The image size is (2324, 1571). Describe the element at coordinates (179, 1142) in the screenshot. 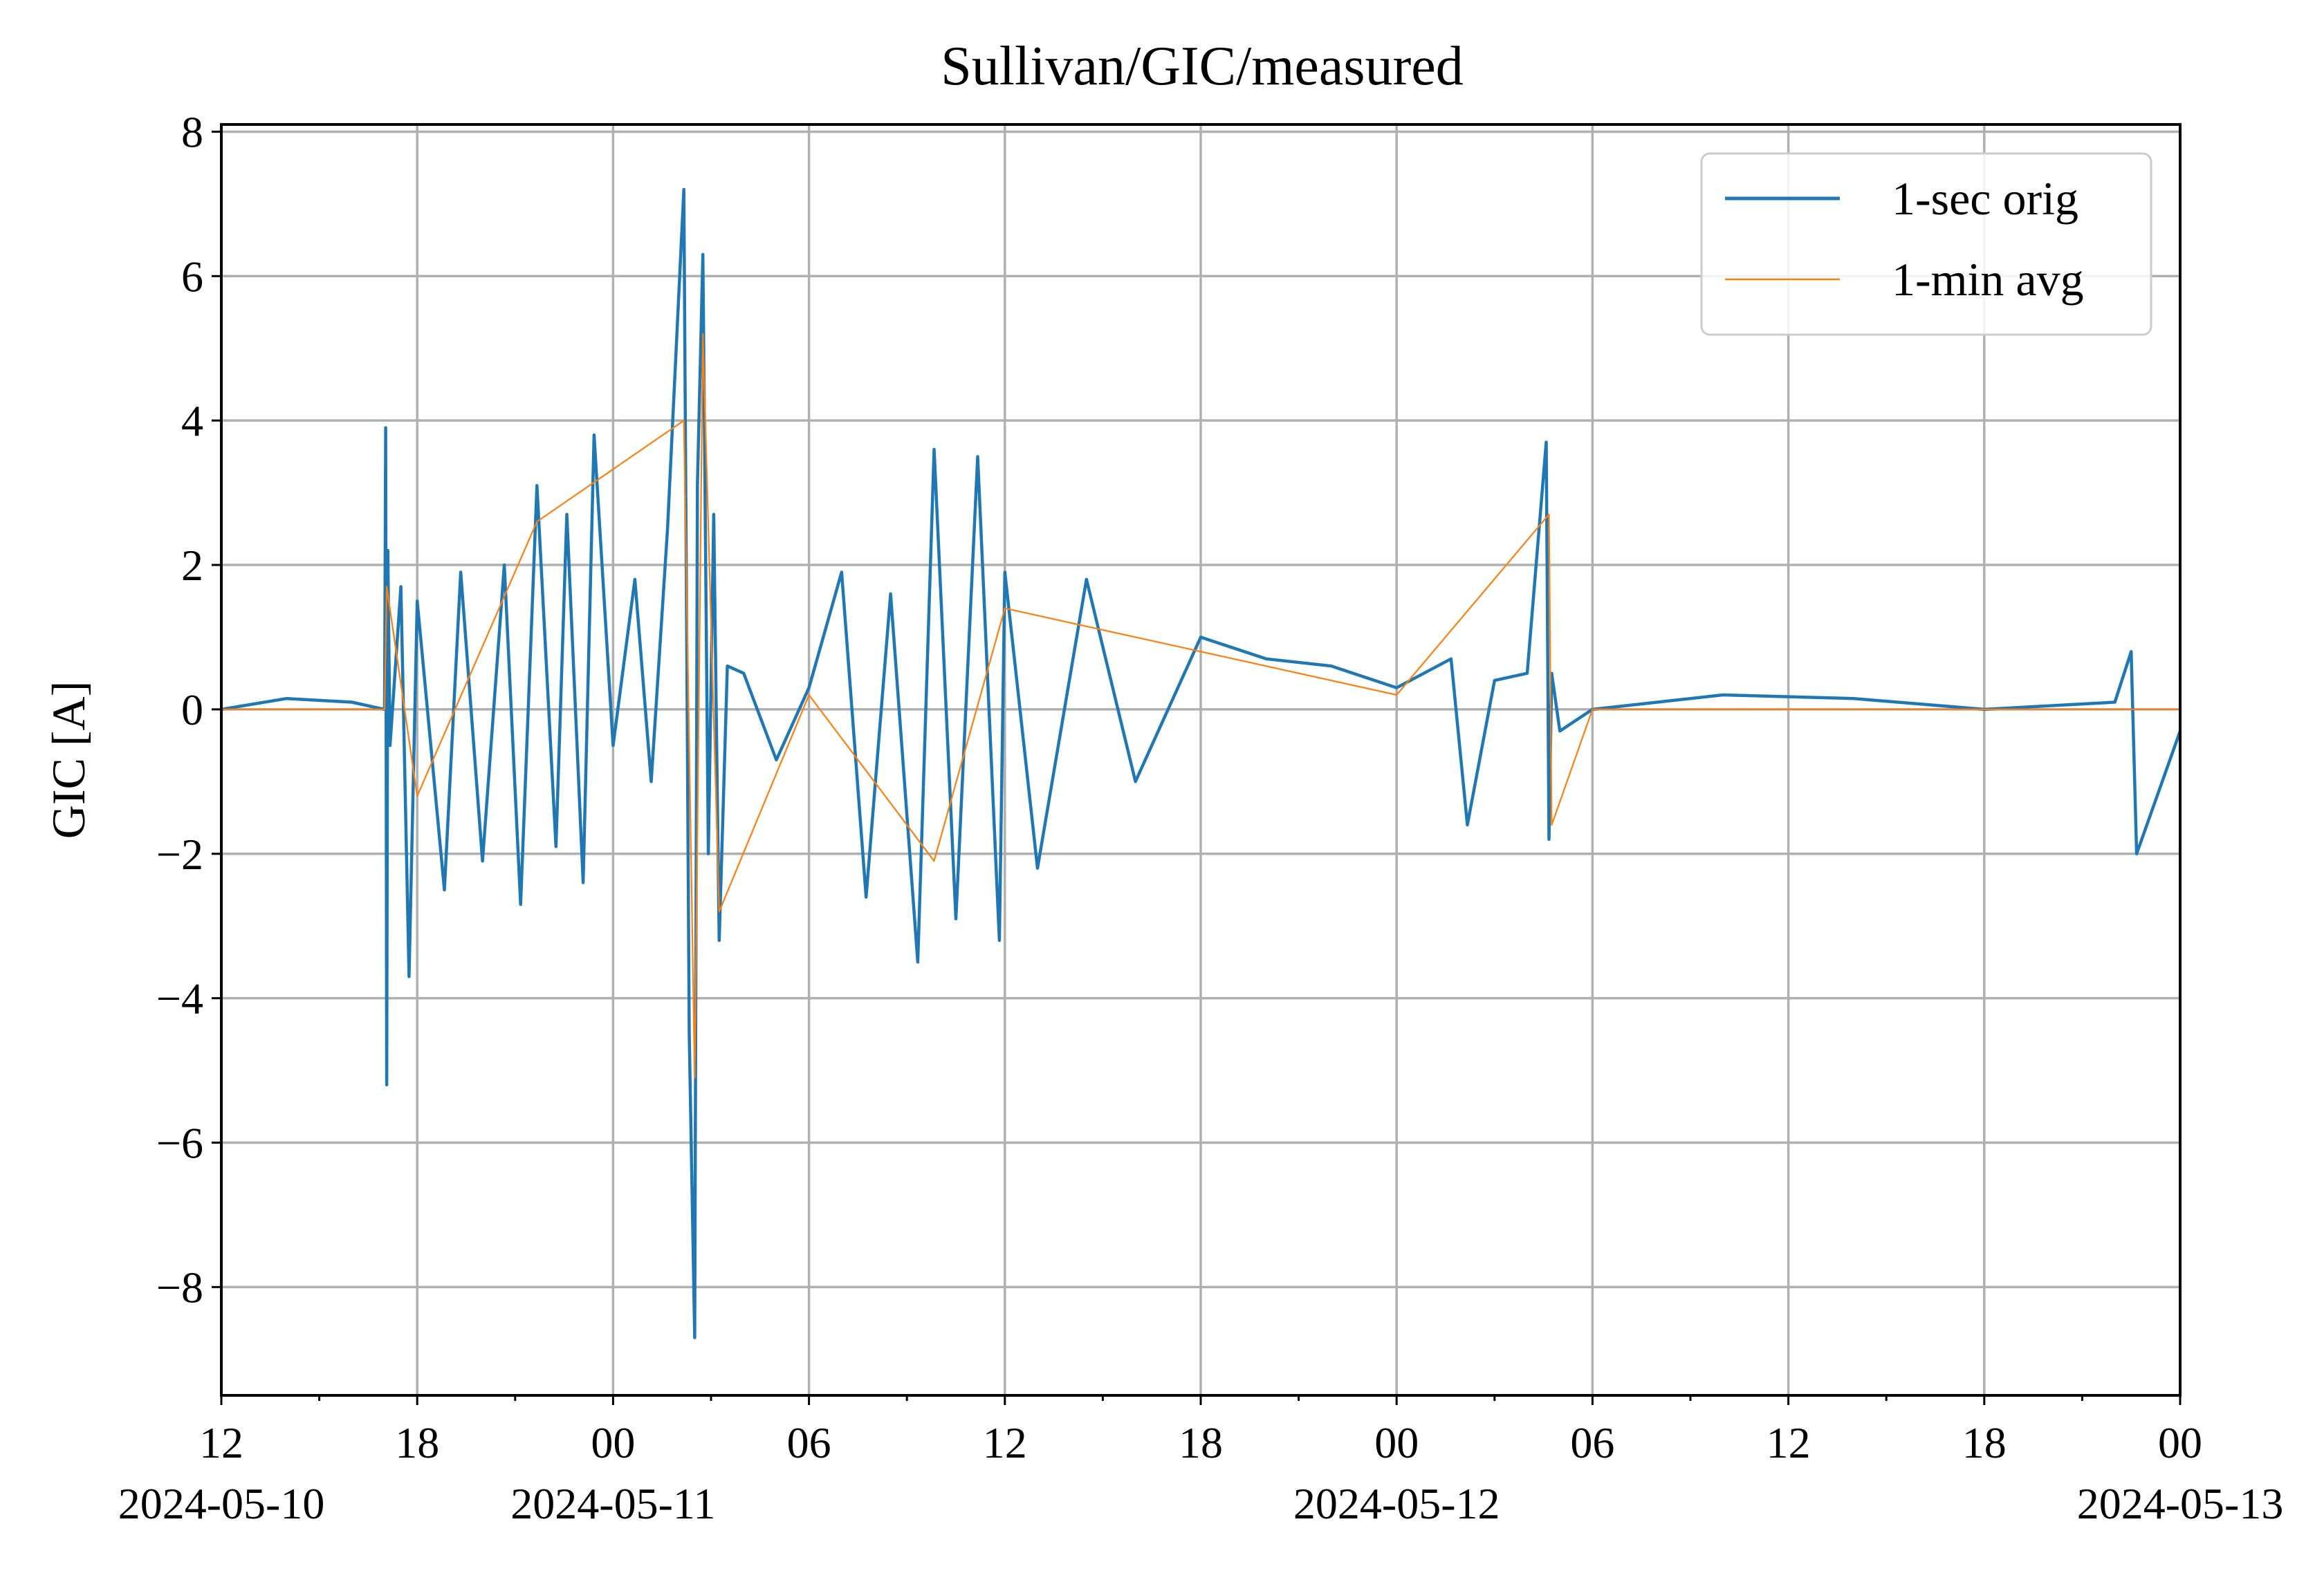

I see `y-tick-label: −6` at that location.